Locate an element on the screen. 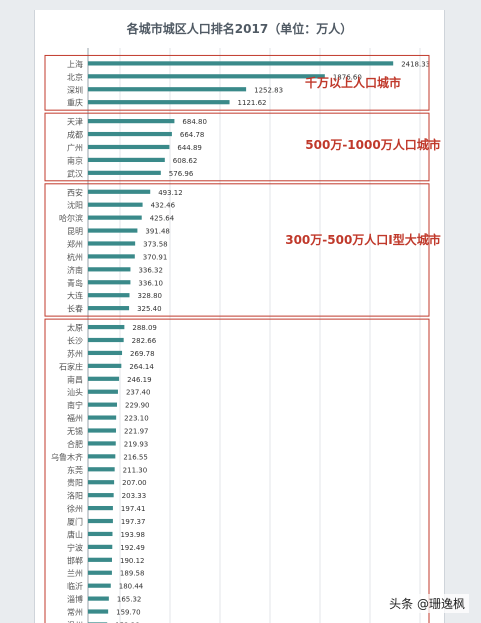 This screenshot has width=481, height=623. category-label-7: 南京 is located at coordinates (75, 160).